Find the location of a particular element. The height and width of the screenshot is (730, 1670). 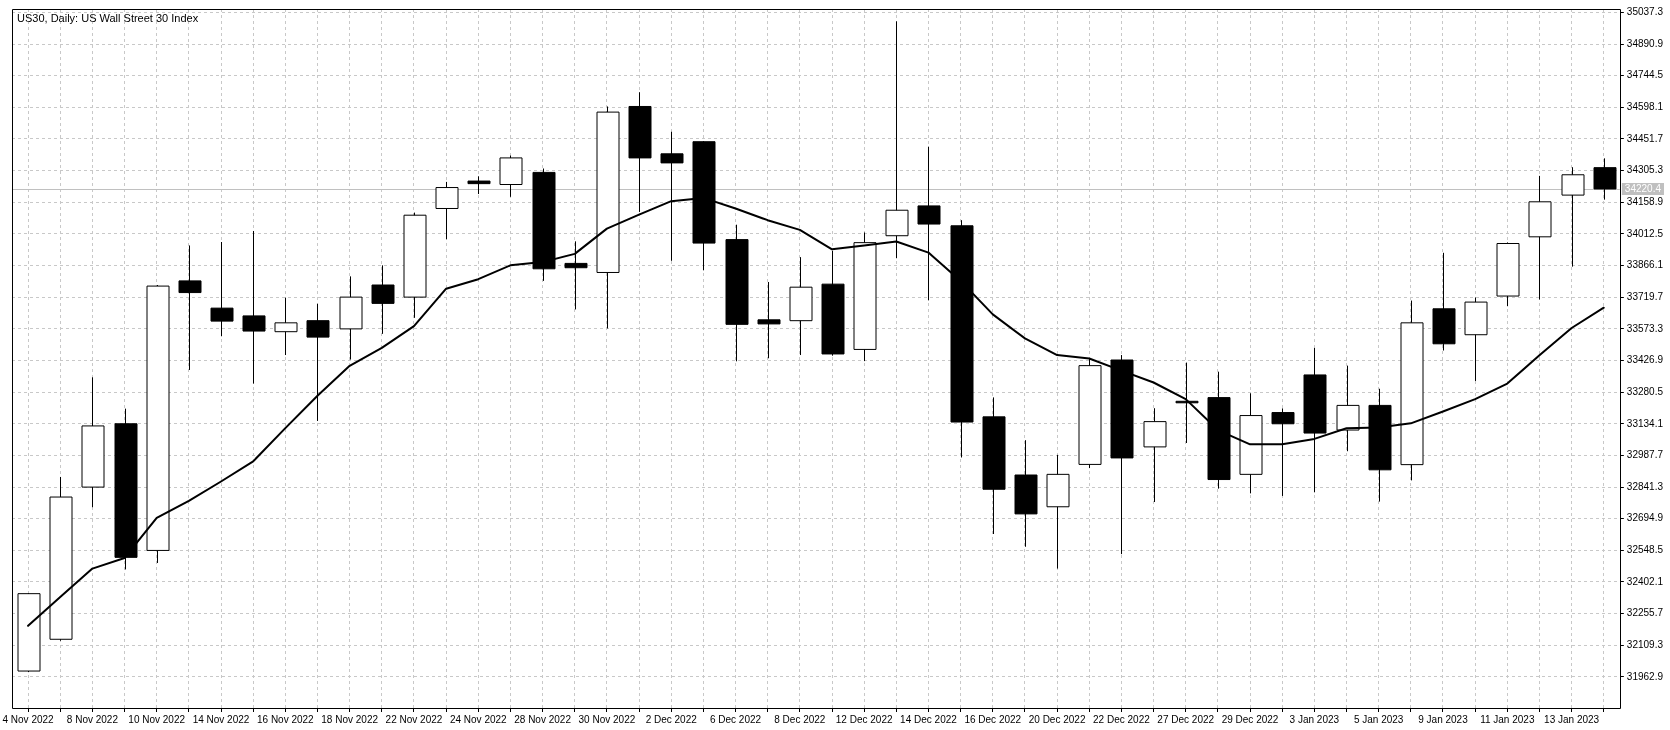

x-tick-label: 22 Nov 2022 is located at coordinates (414, 719).